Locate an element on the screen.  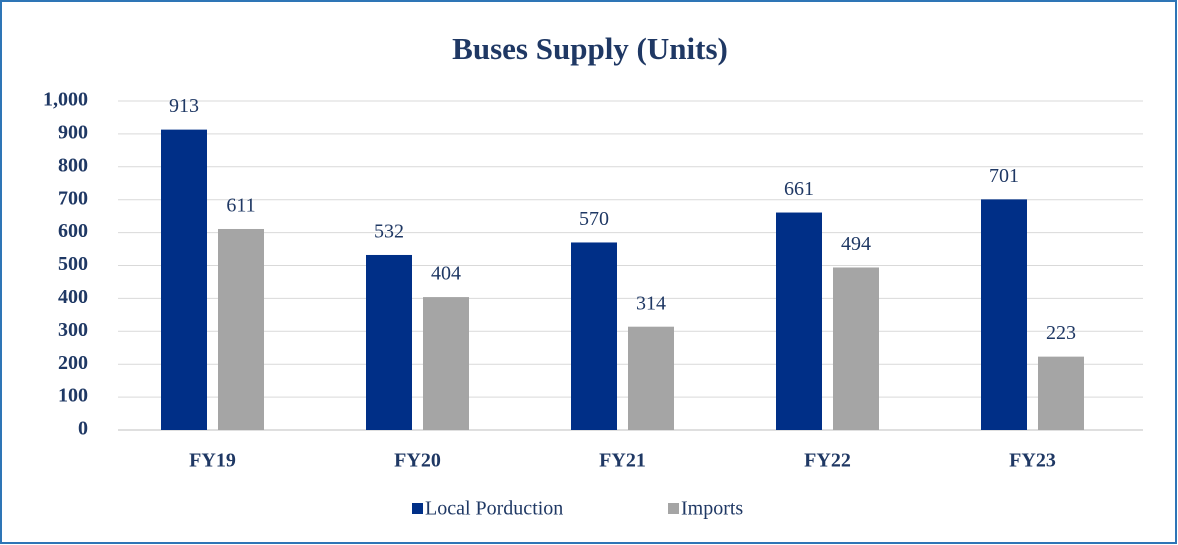
y-tick-label: 600 is located at coordinates (73, 231).